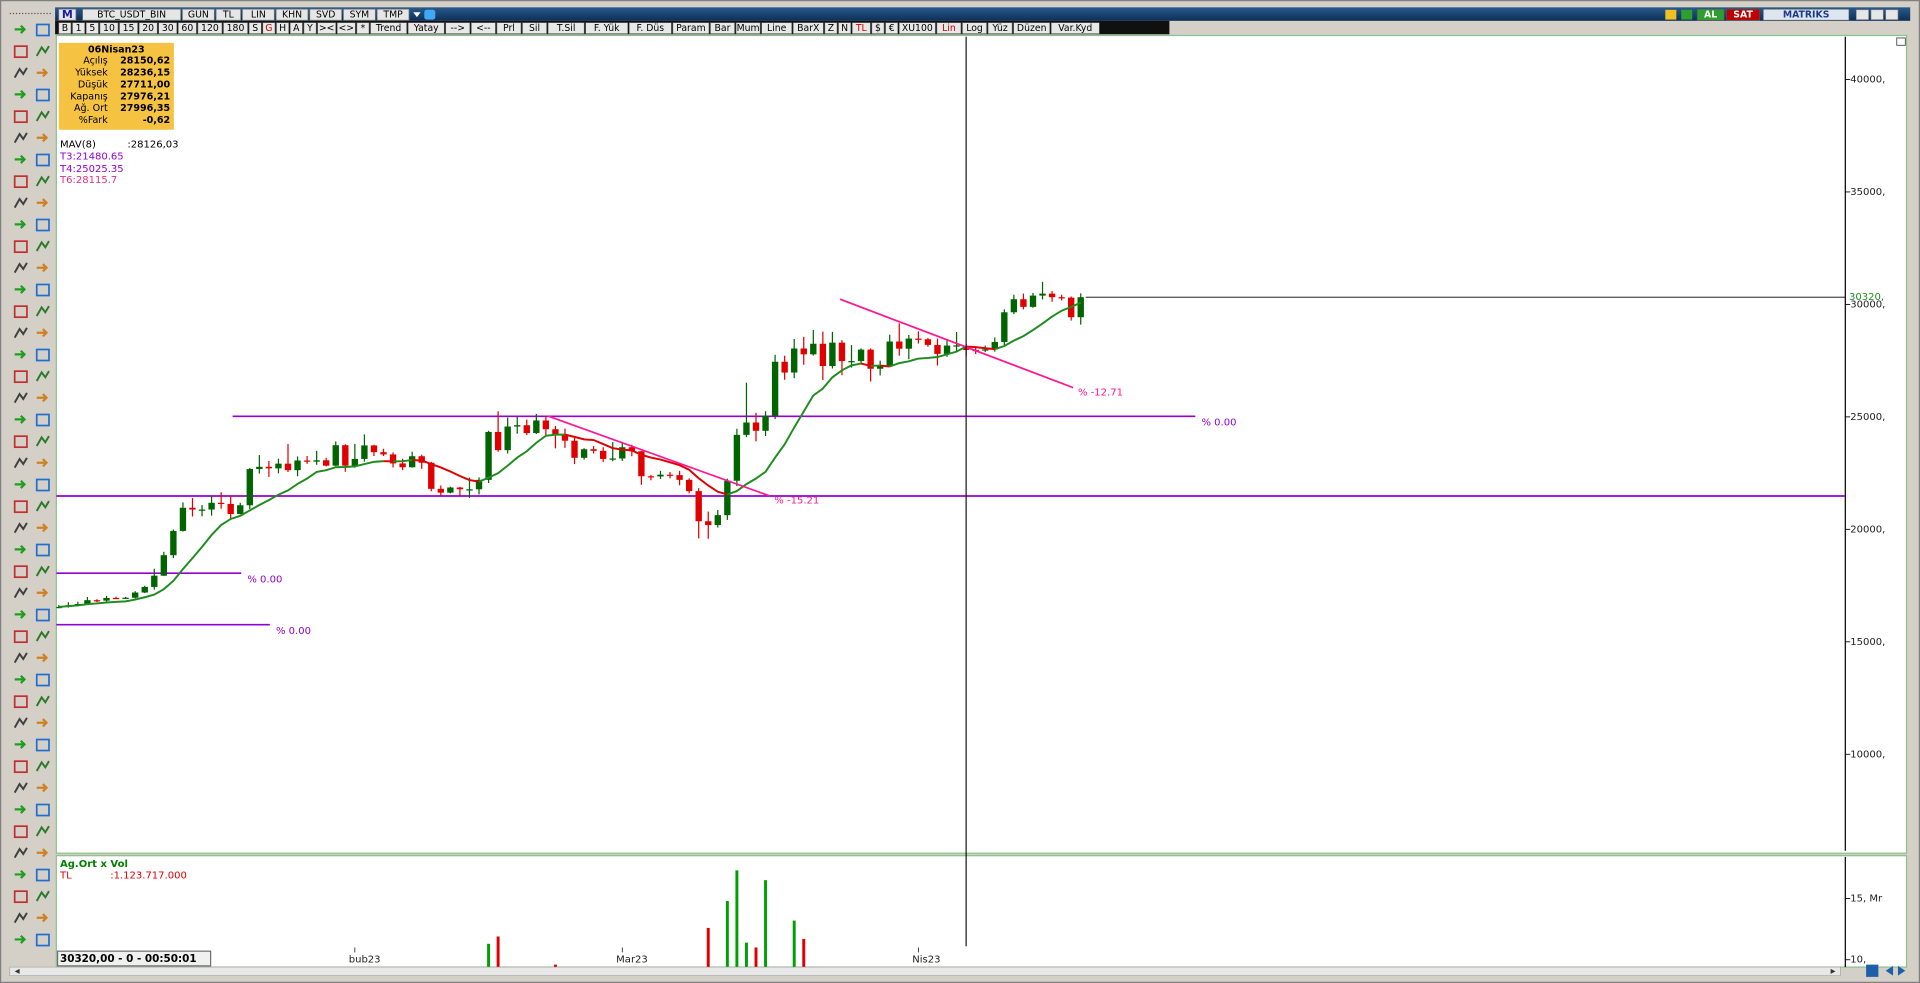  I want to click on toolbar-button-label: 20, so click(148, 28).